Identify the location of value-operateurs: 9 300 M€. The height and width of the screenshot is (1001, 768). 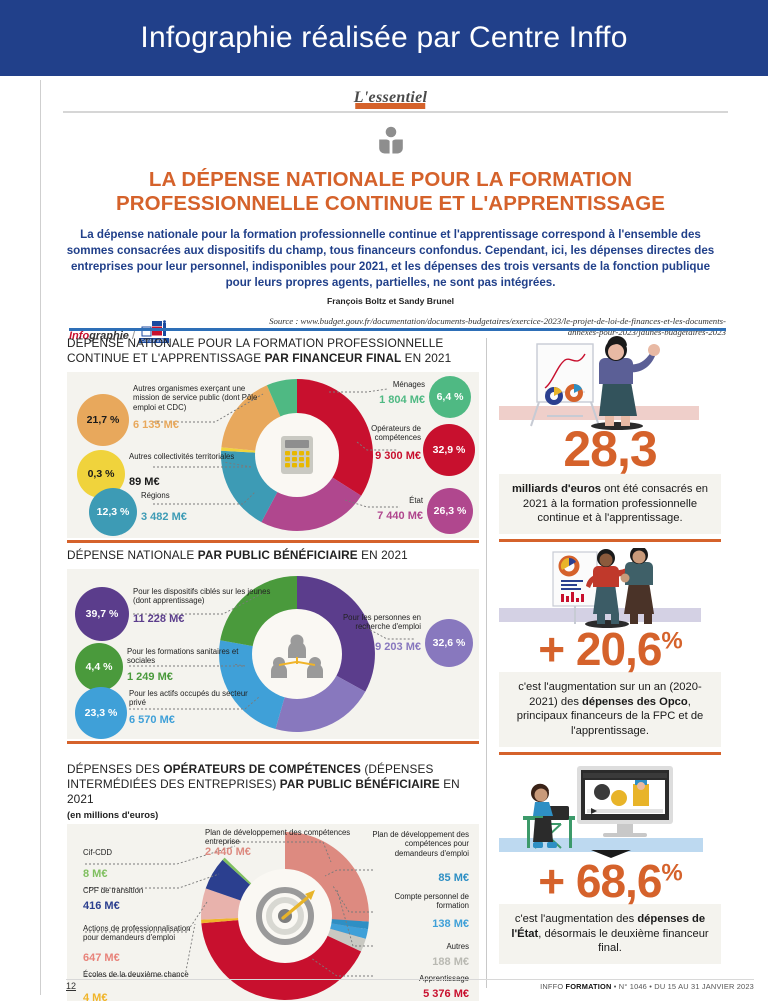
(398, 456).